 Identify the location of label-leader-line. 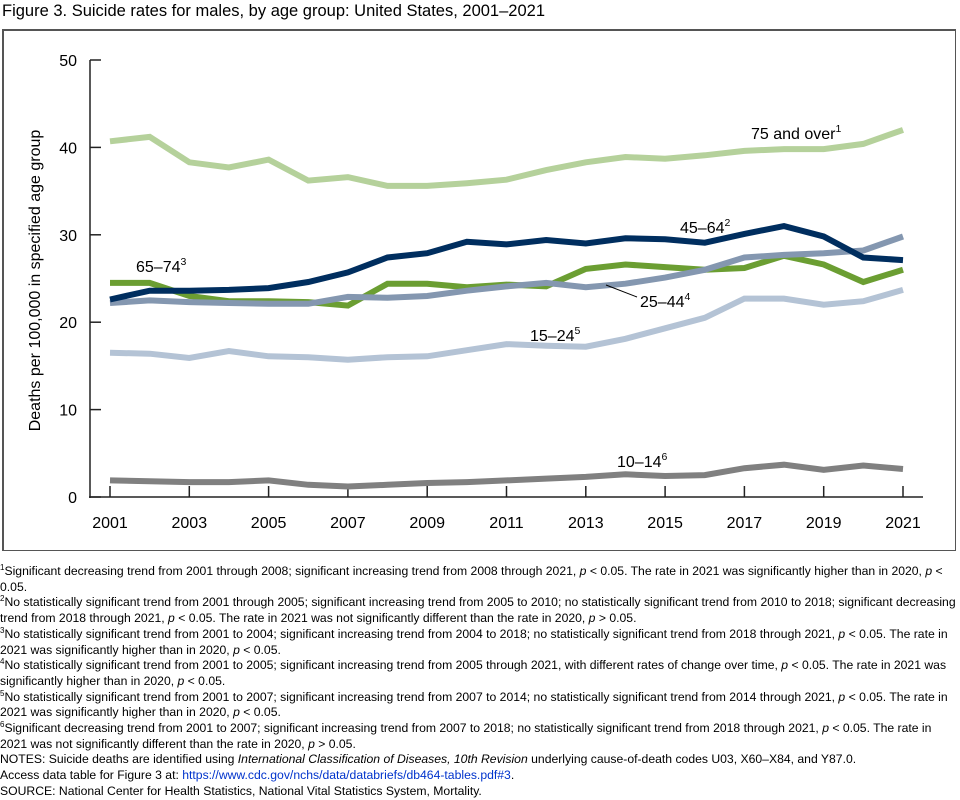
(621, 291).